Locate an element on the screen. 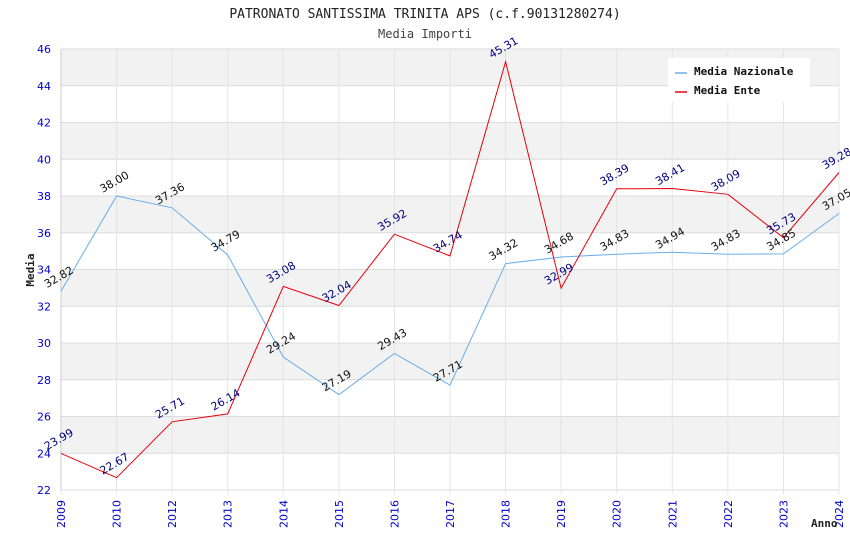  x-tick-label: 2019 is located at coordinates (561, 514).